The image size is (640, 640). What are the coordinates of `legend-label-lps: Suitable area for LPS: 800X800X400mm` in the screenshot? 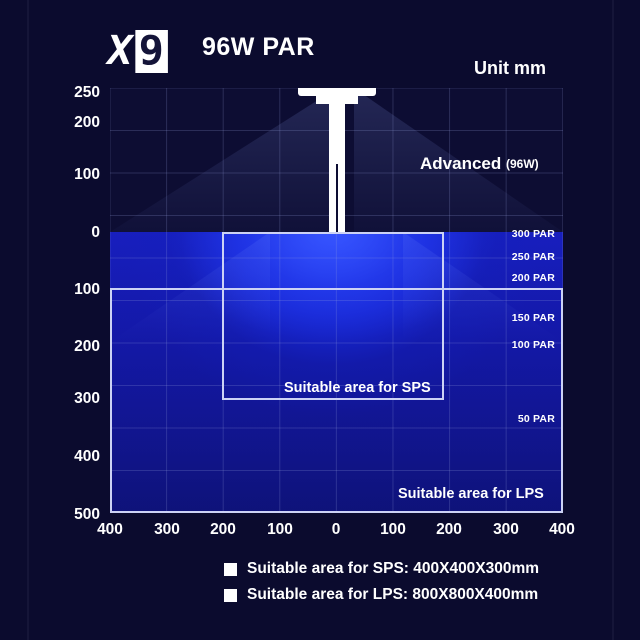 It's located at (393, 594).